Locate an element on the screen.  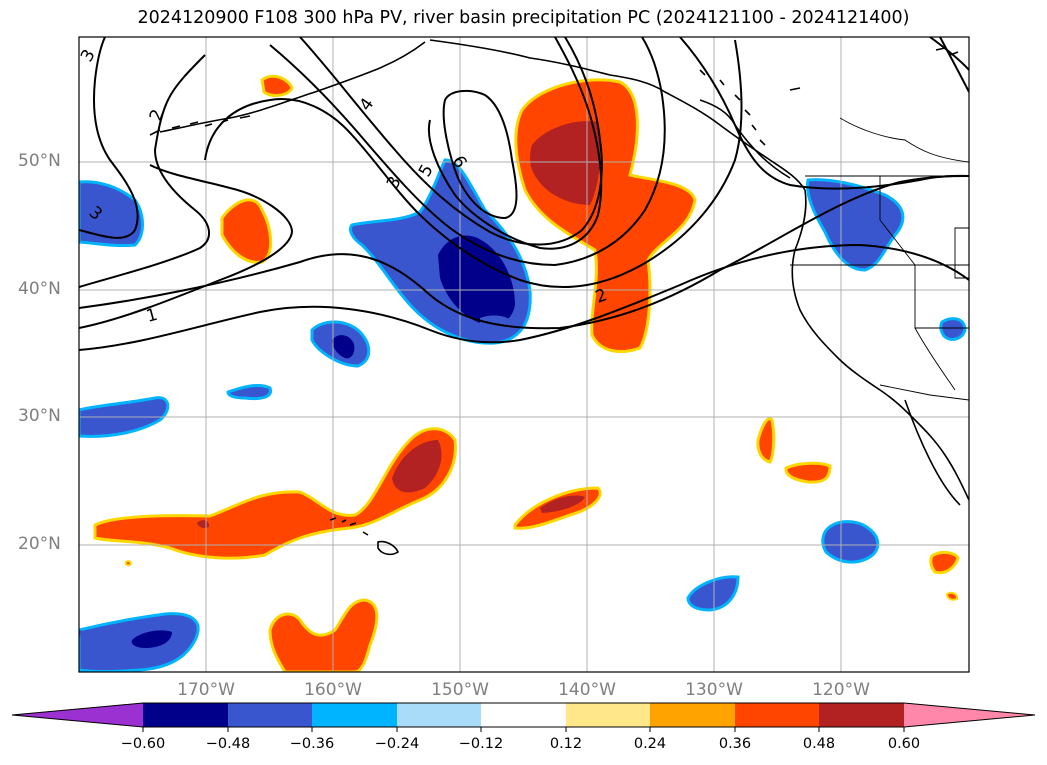
colorbar-tick-label: 0.60 is located at coordinates (904, 744).